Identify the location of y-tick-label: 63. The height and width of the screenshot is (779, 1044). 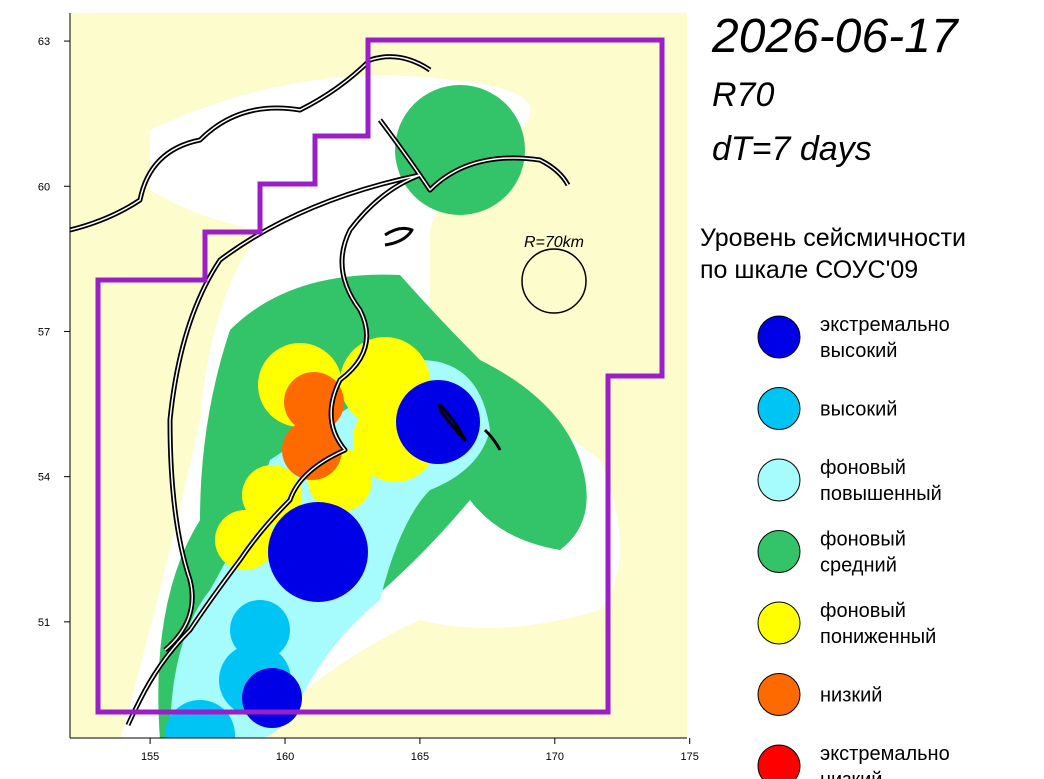
(44, 42).